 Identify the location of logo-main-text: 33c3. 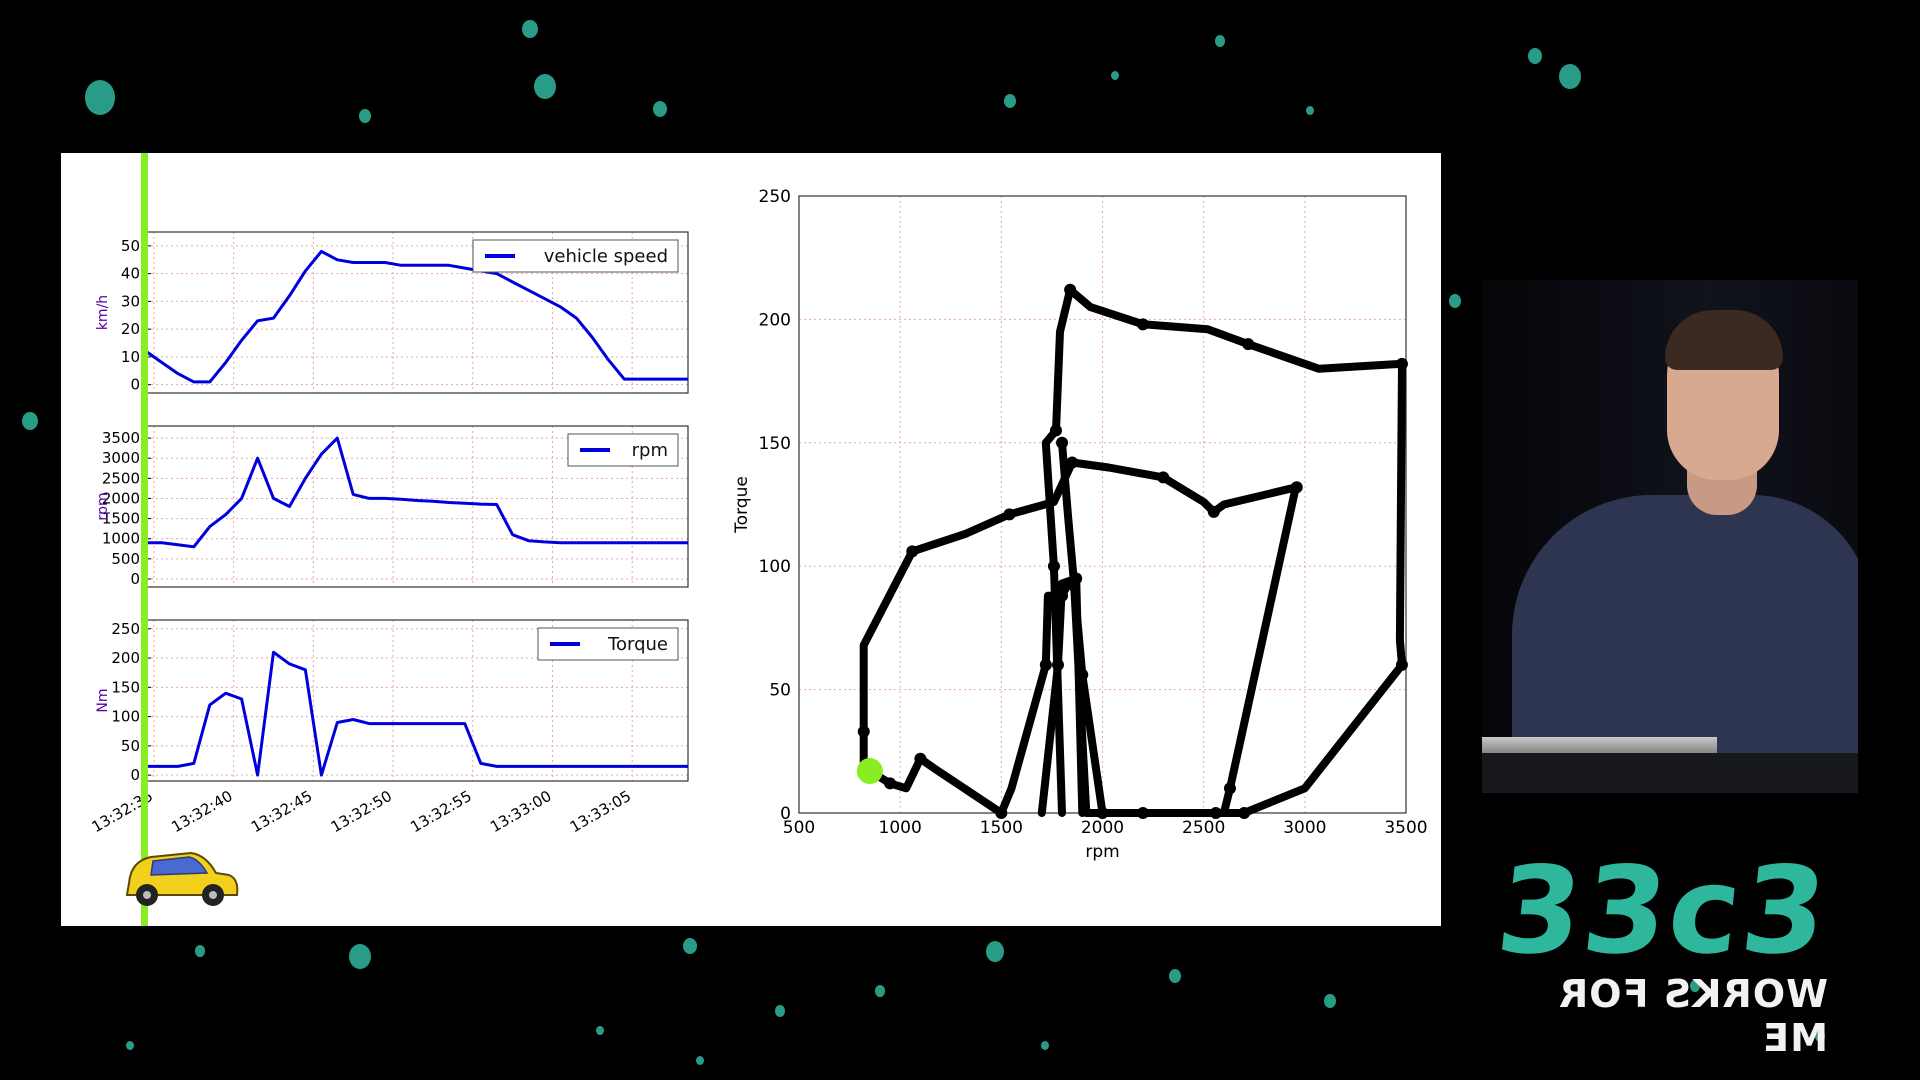
(1662, 911).